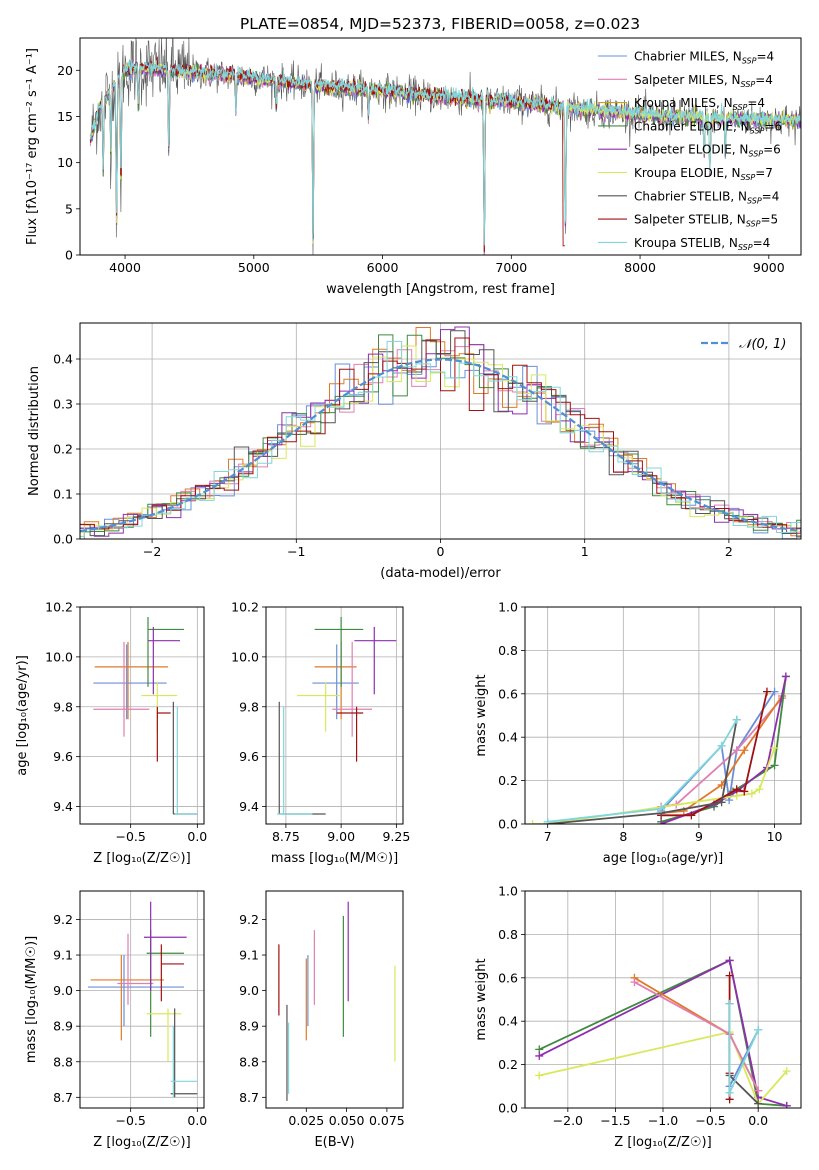  Describe the element at coordinates (743, 1054) in the screenshot. I see `series-chabrier-stelib` at that location.